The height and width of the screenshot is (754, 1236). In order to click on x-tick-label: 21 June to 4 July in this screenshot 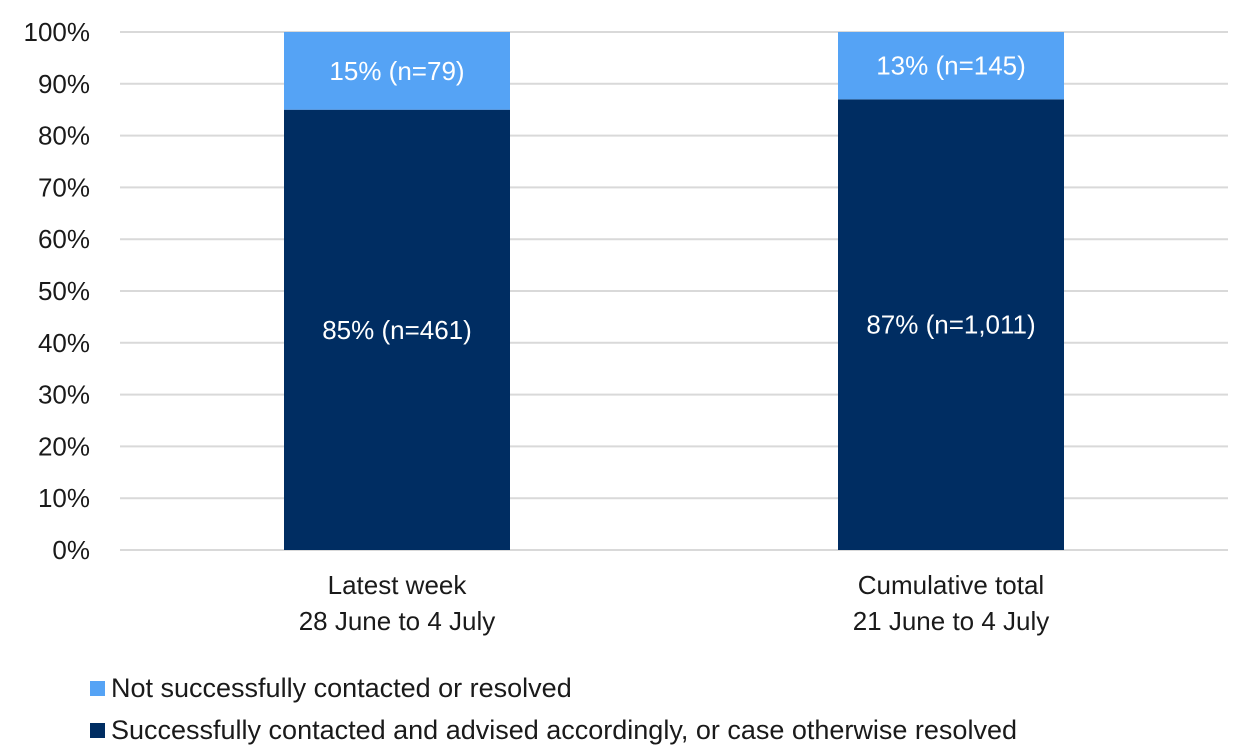, I will do `click(951, 621)`.